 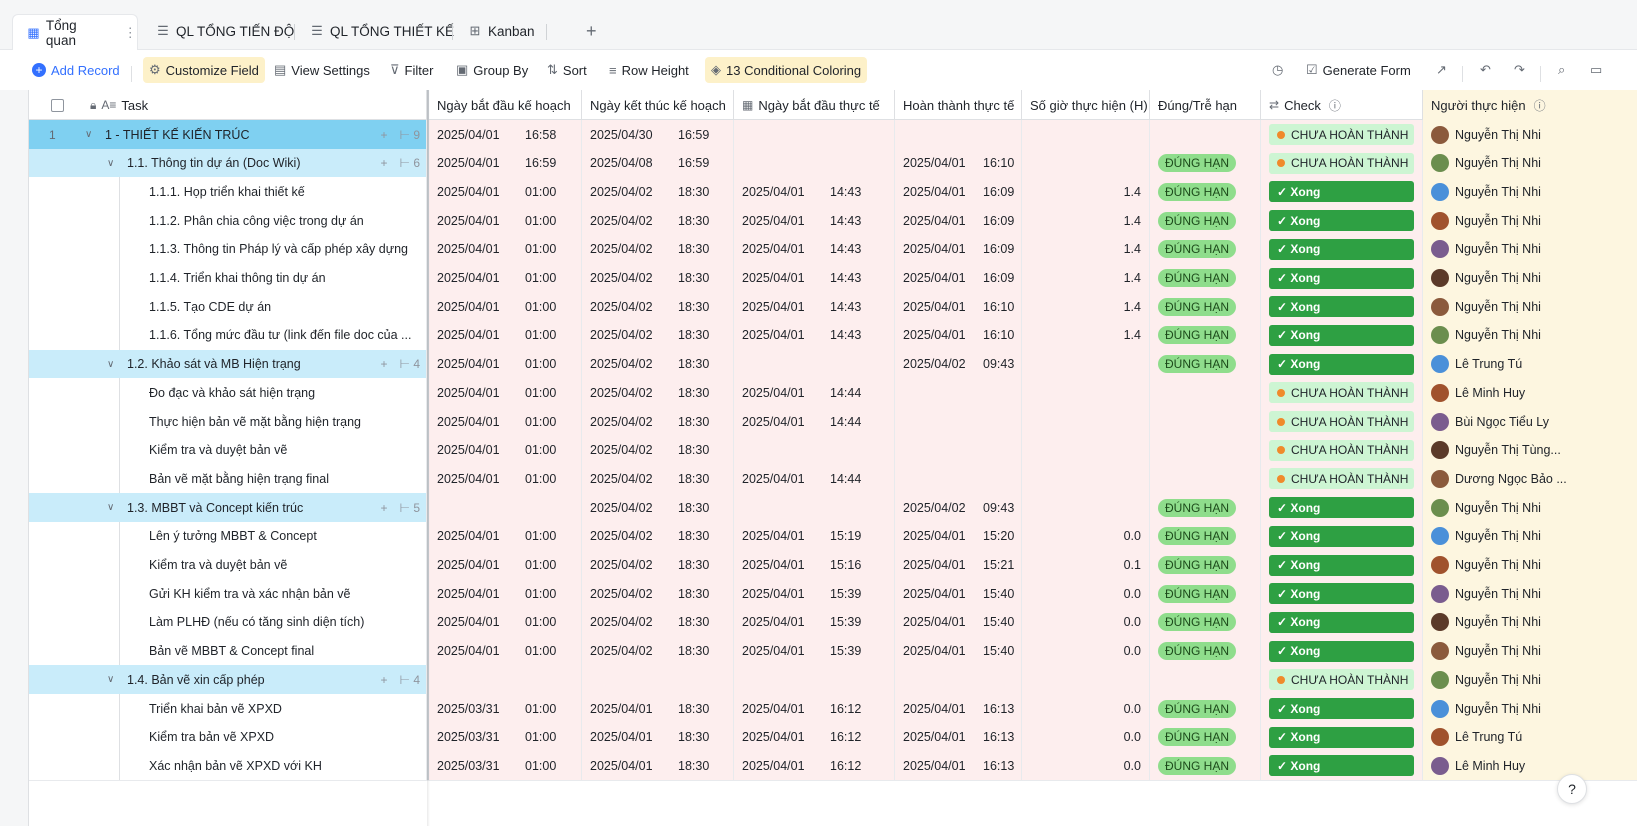 I want to click on column-header-ontime: Đúng/Trễ hạn, so click(x=1205, y=105).